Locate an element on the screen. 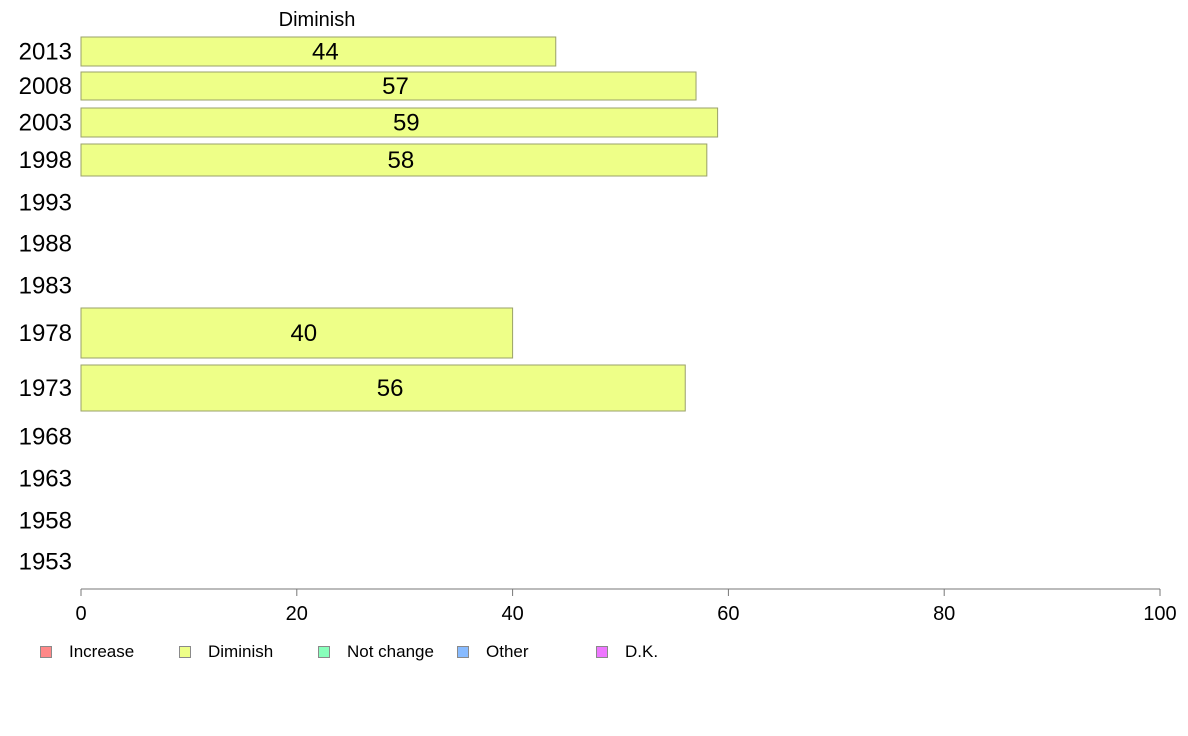  year-label-1953: 1953 is located at coordinates (45, 562).